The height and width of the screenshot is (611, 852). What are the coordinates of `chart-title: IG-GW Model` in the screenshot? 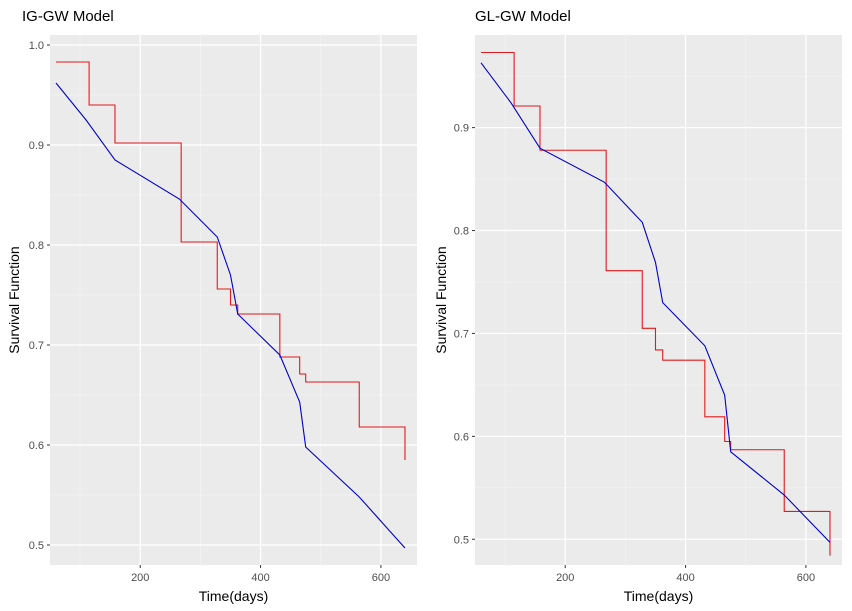 It's located at (68, 16).